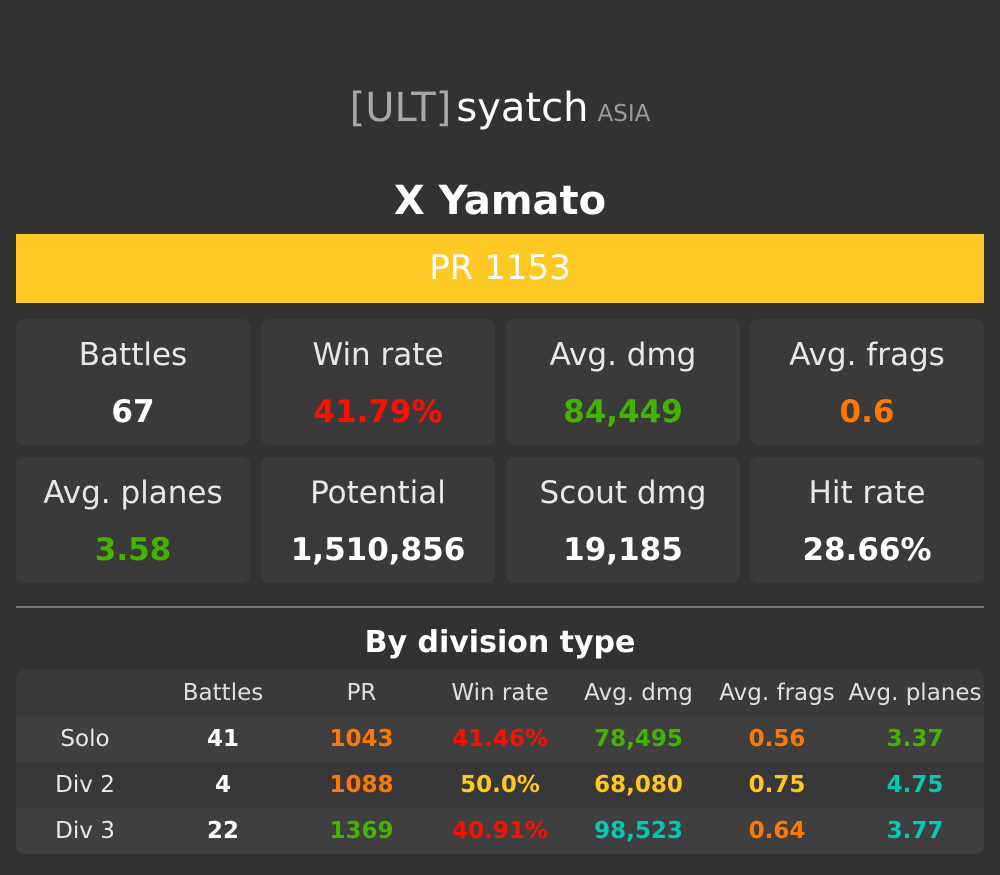 The height and width of the screenshot is (875, 1000). I want to click on stat-card: Hit rate 28.66%, so click(867, 520).